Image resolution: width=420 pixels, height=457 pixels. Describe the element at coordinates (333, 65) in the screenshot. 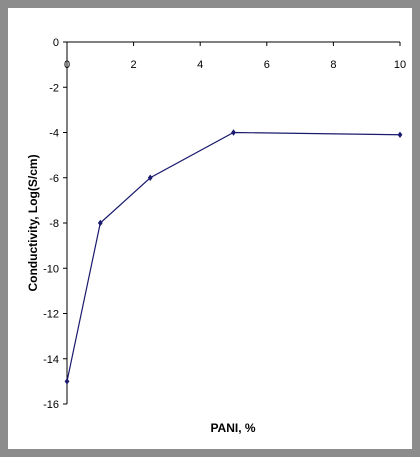

I see `x-tick-label: 8` at that location.